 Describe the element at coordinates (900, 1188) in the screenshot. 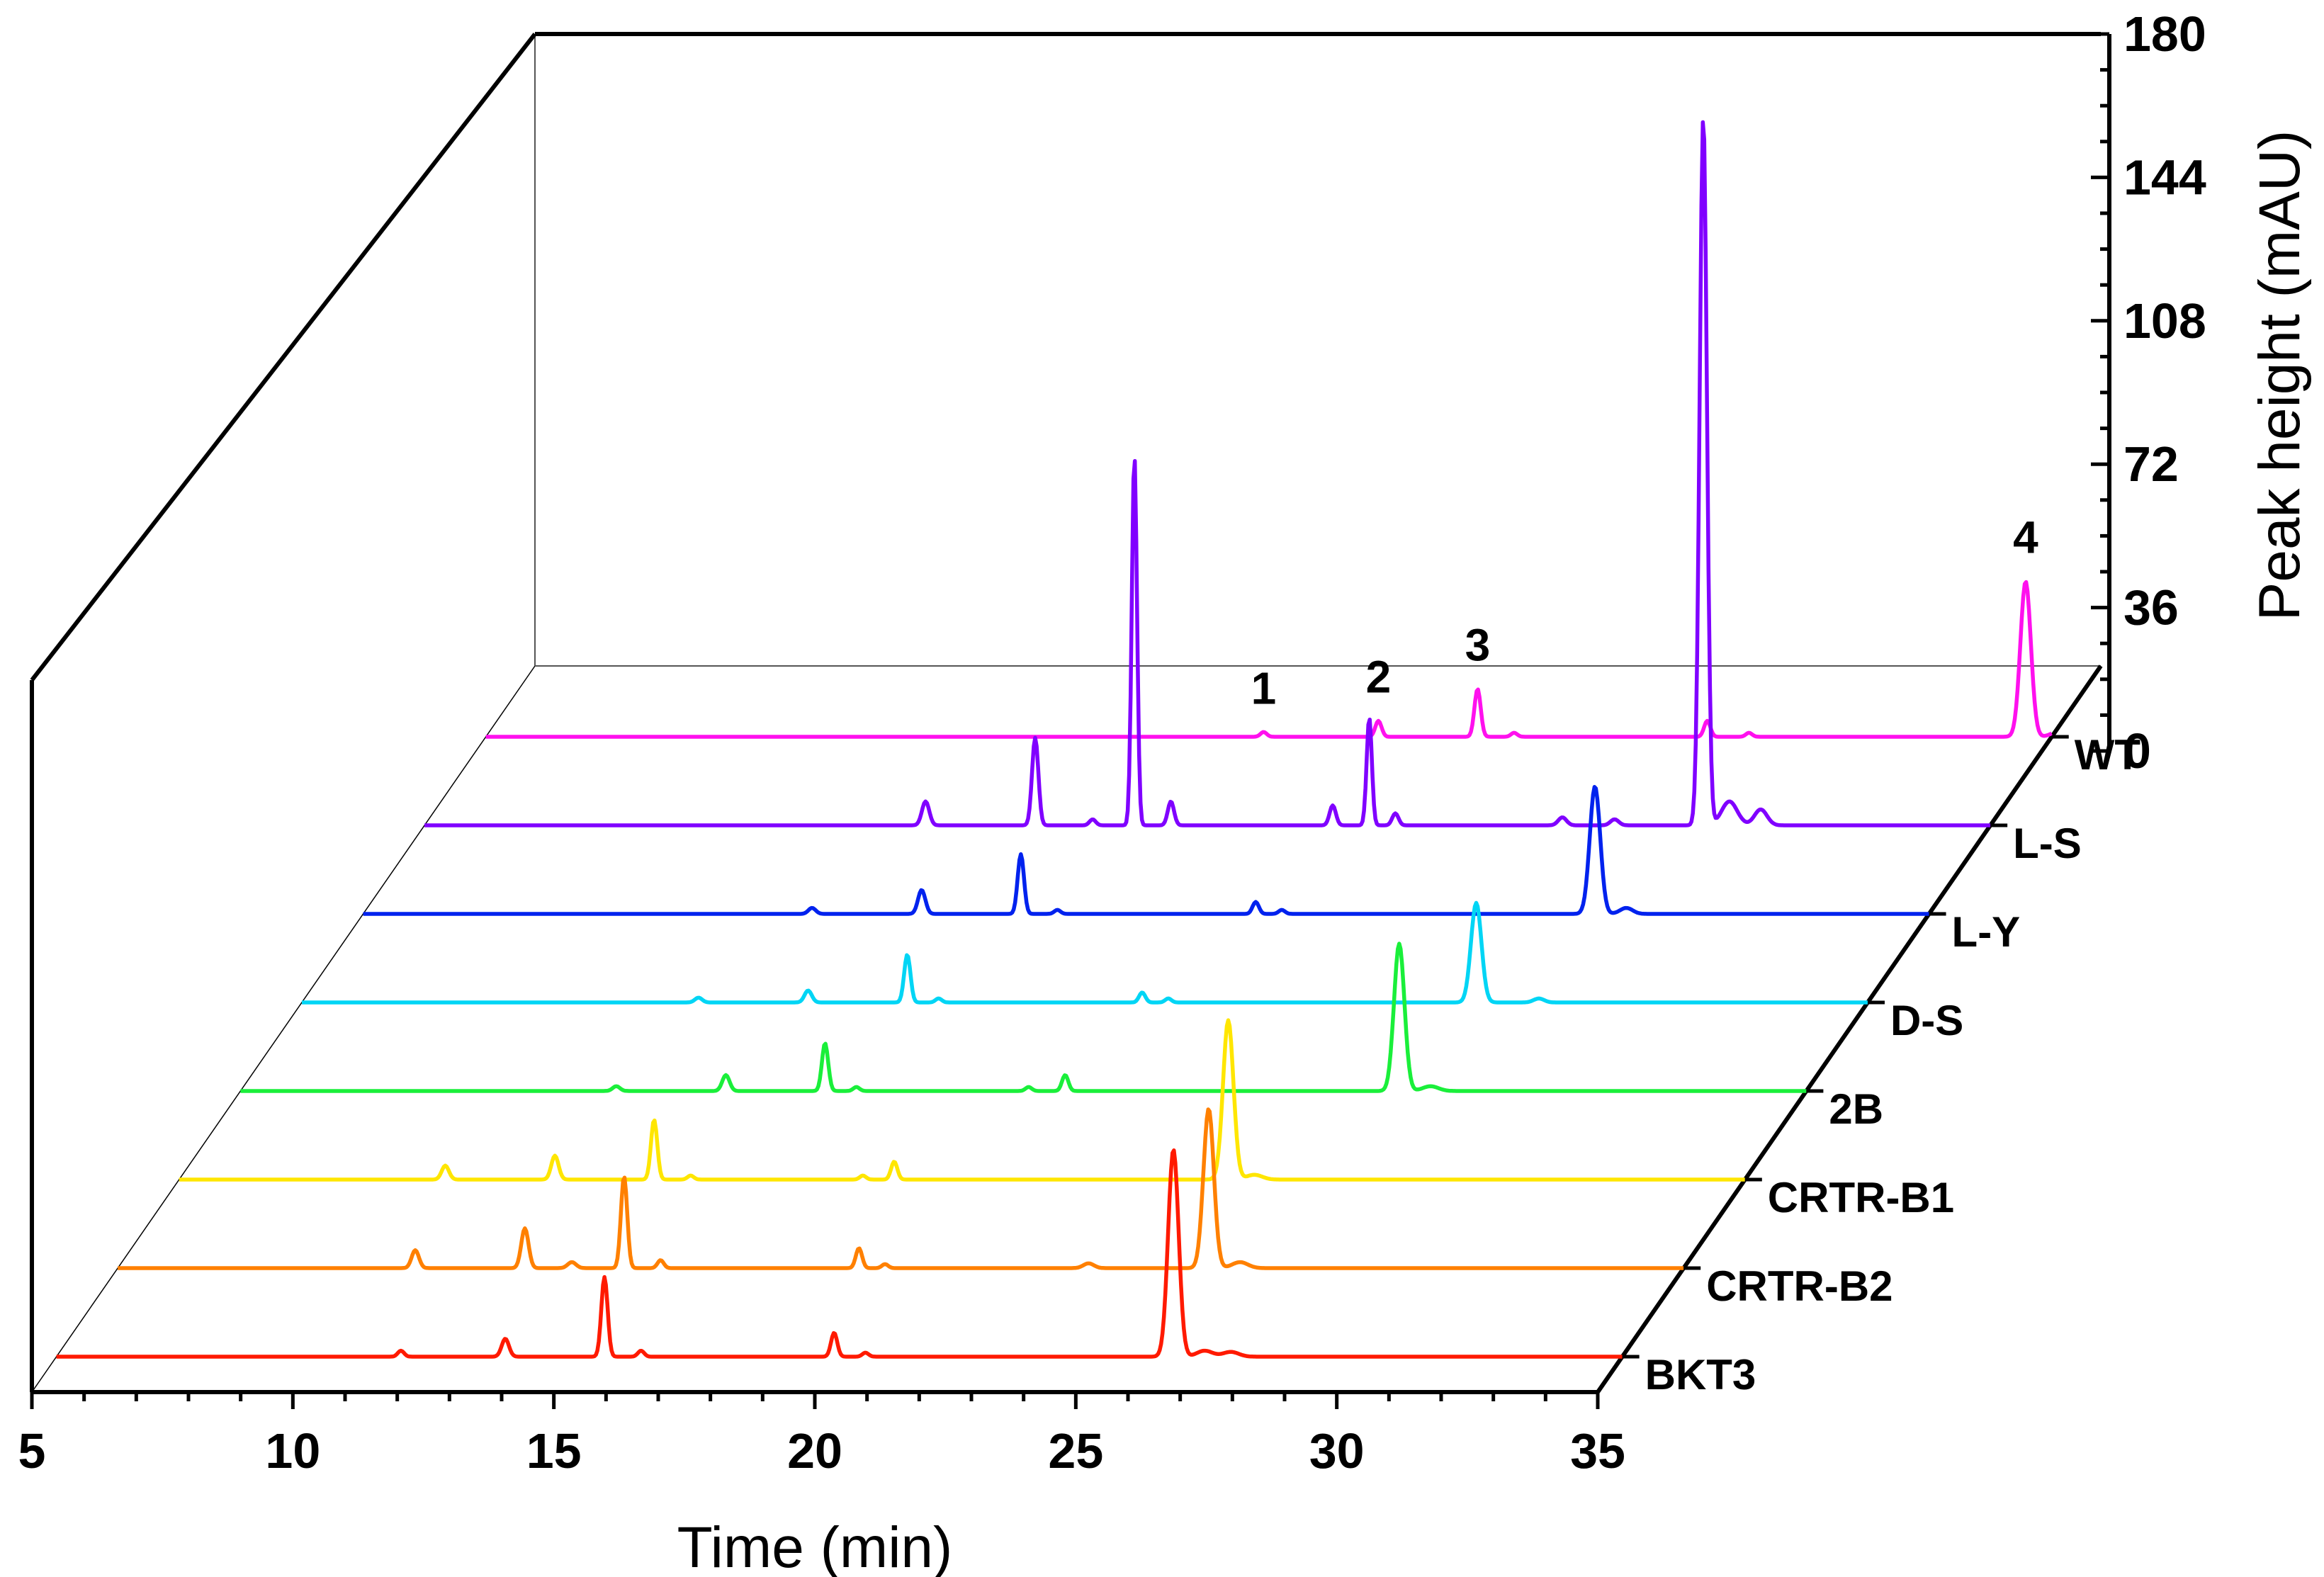

I see `trace-crtr-b2` at that location.